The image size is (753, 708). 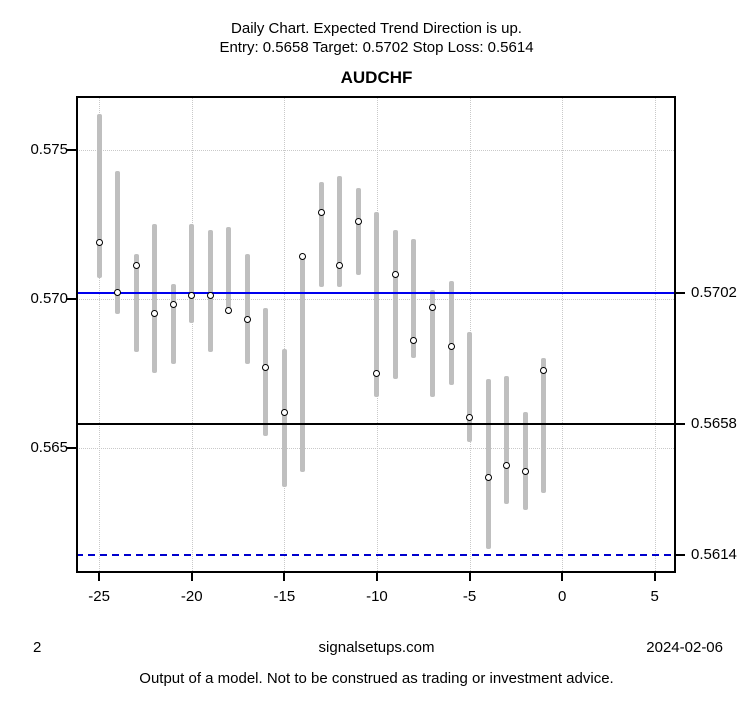 What do you see at coordinates (99, 596) in the screenshot?
I see `x-axis-tick-label: -25` at bounding box center [99, 596].